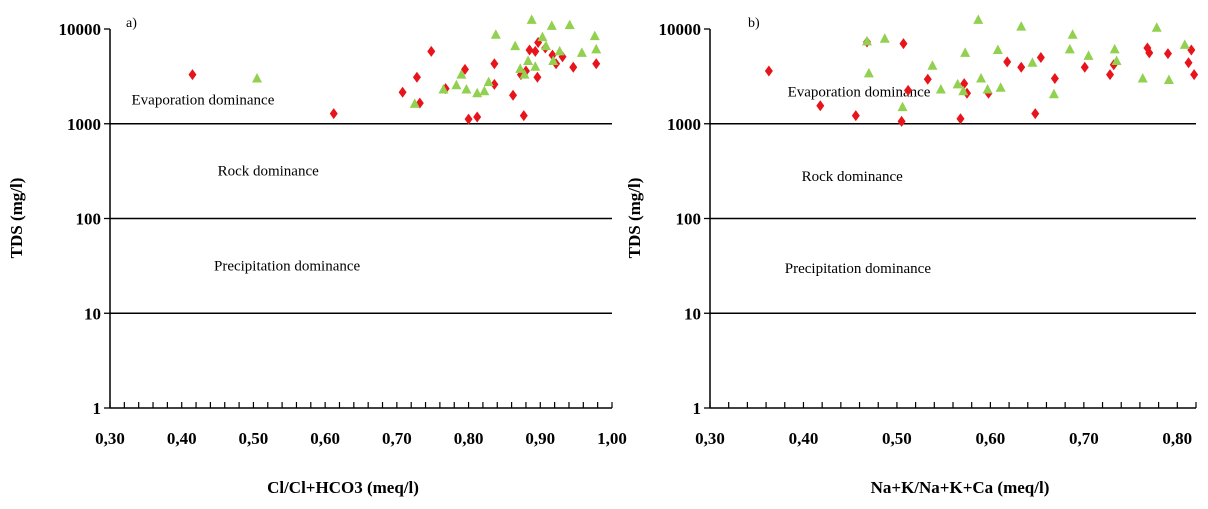 The height and width of the screenshot is (509, 1208). What do you see at coordinates (710, 438) in the screenshot?
I see `x-tick-label: 0,30` at bounding box center [710, 438].